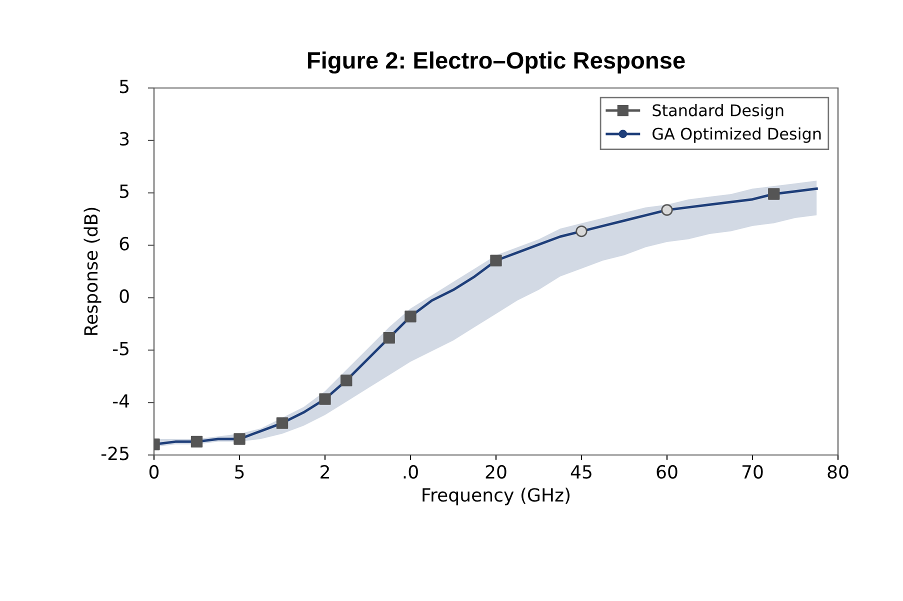 The width and height of the screenshot is (903, 601). Describe the element at coordinates (239, 472) in the screenshot. I see `x-tick-label: 5` at that location.